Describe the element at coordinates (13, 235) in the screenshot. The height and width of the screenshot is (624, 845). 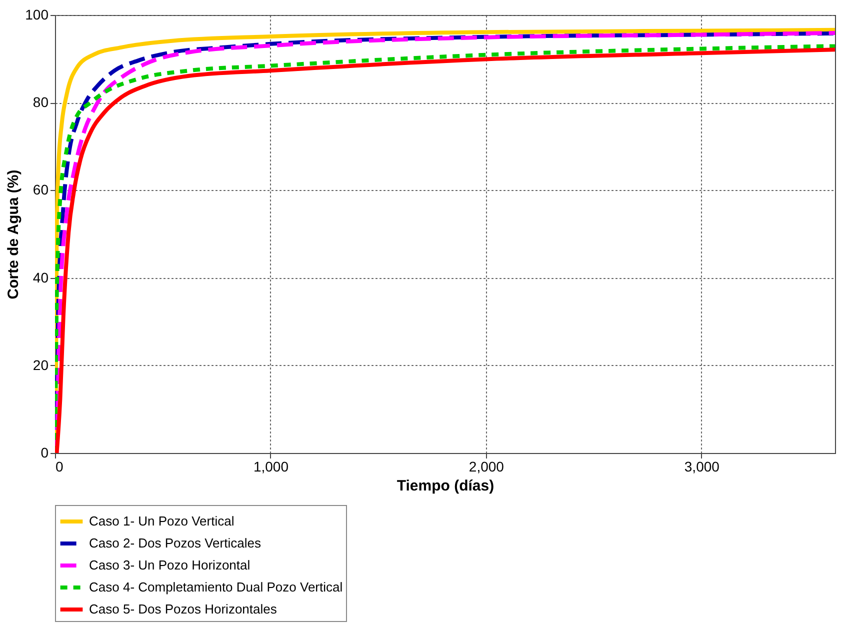
I see `y-axis-title: Corte de Agua (%)` at that location.